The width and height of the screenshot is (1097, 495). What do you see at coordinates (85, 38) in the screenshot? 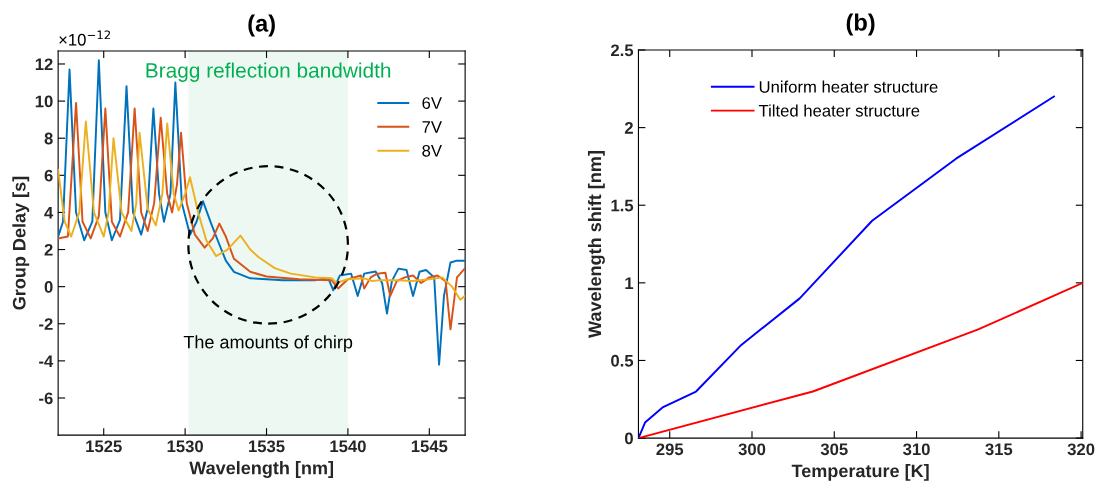
I see `text: ×10$^{−12}$` at bounding box center [85, 38].